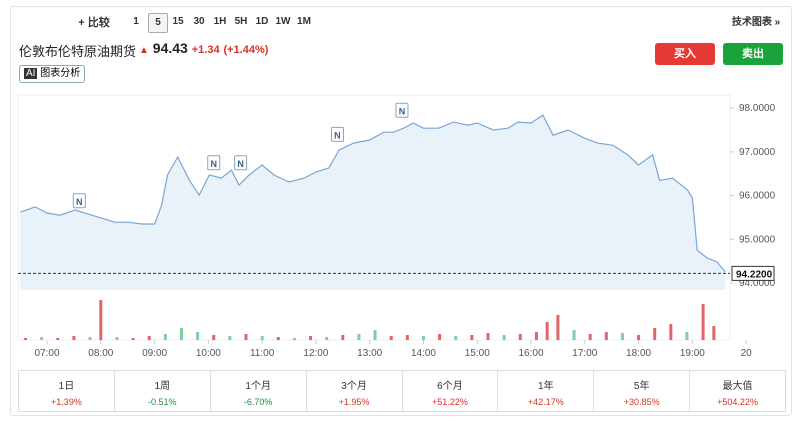 This screenshot has height=421, width=800. What do you see at coordinates (641, 386) in the screenshot?
I see `period-label: 5年` at bounding box center [641, 386].